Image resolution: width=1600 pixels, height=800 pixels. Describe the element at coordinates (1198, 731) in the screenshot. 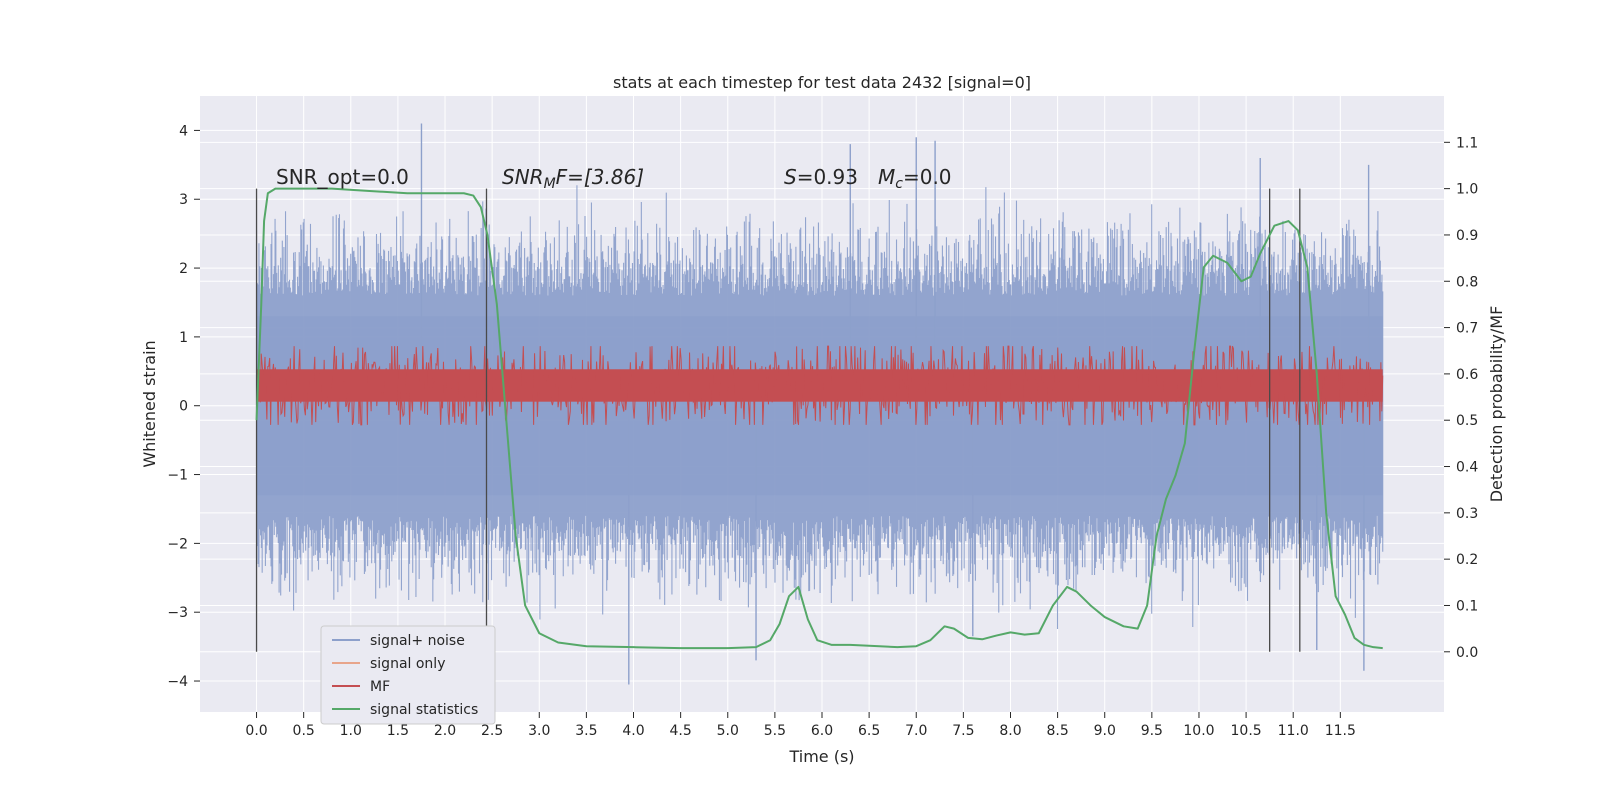

I see `x-tick-label: 10.0` at that location.